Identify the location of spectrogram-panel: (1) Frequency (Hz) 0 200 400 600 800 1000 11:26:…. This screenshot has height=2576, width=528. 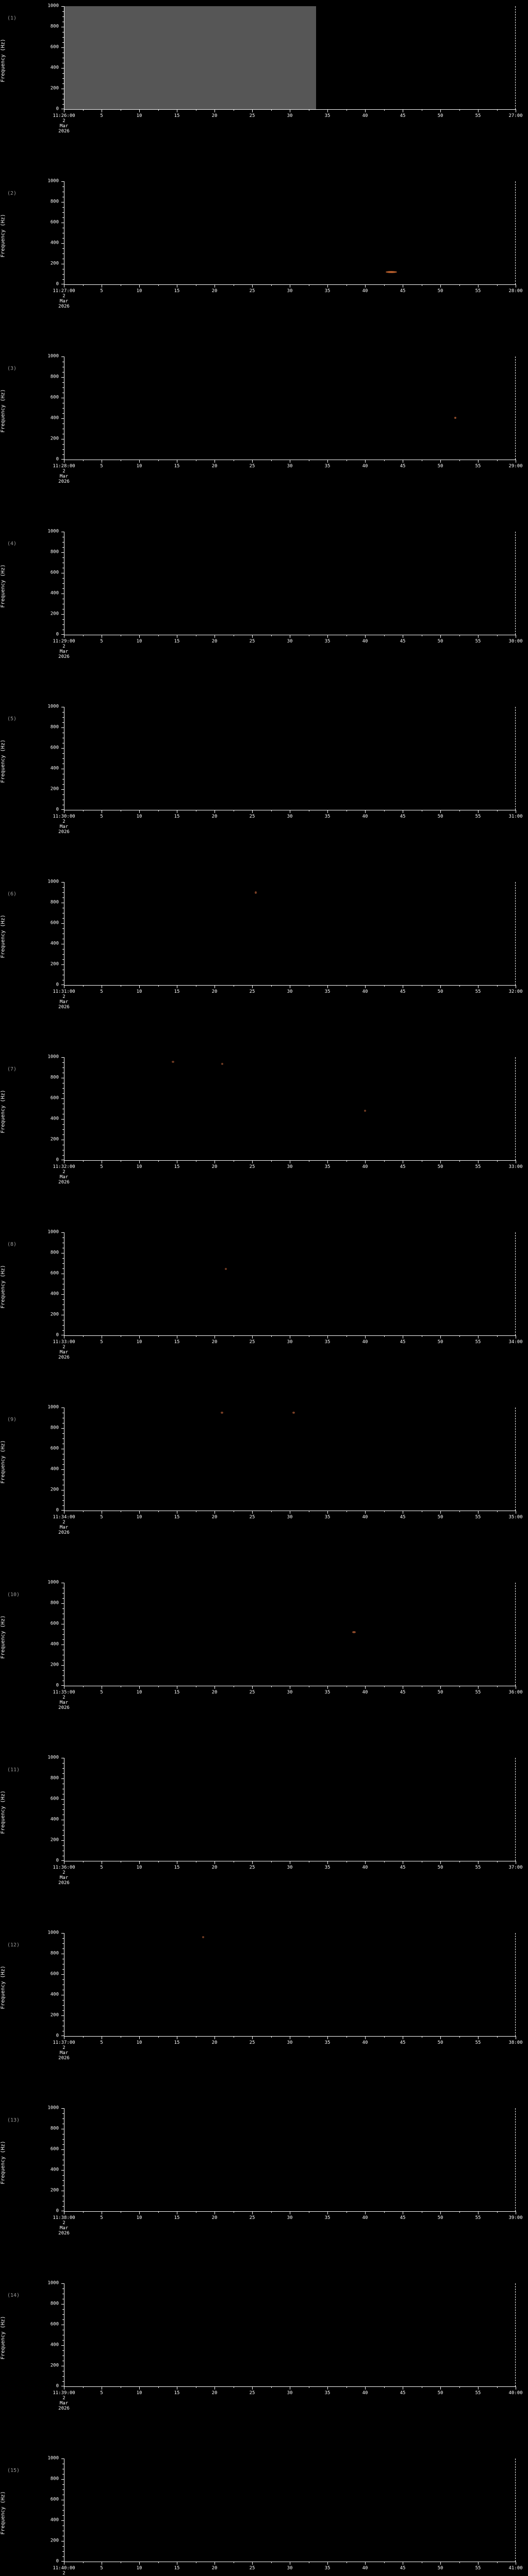
(264, 72).